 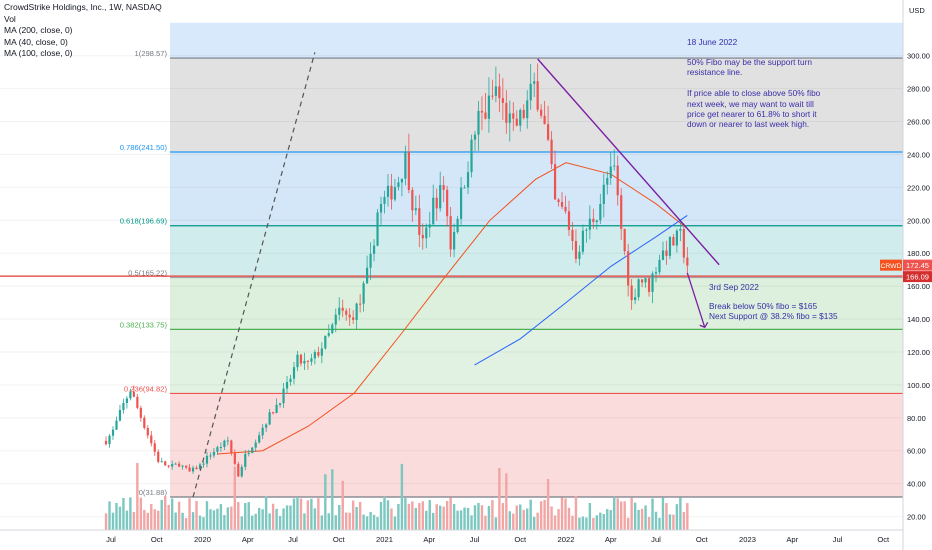 What do you see at coordinates (83, 7) in the screenshot?
I see `symbol-title: CrowdStrike Holdings, Inc., 1W, NASDAQ` at bounding box center [83, 7].